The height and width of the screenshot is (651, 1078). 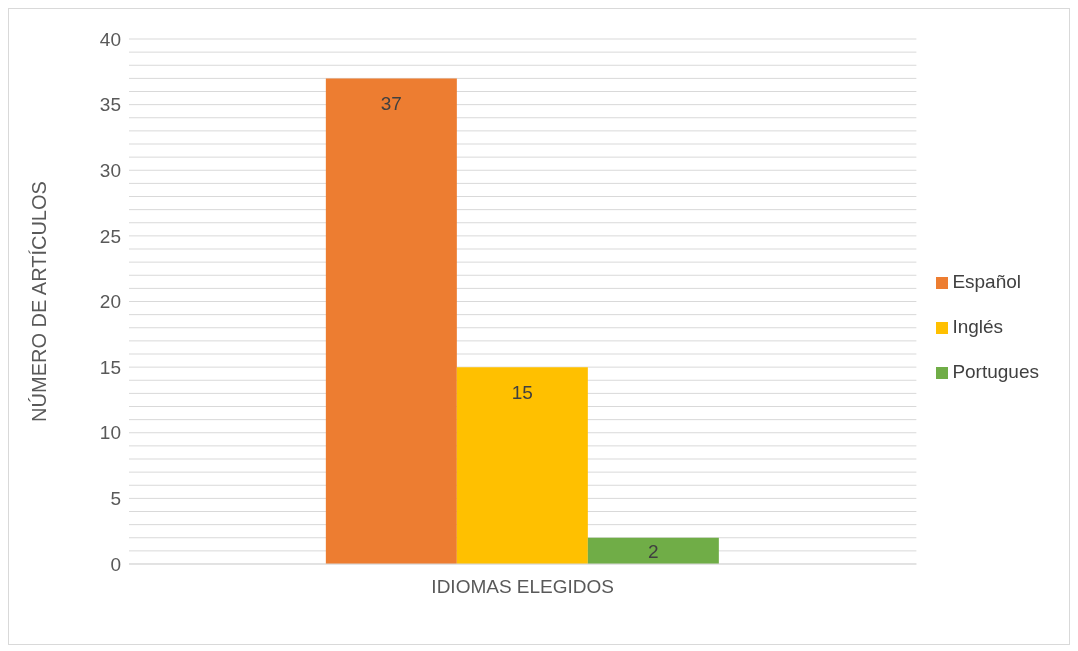 I want to click on data-label: 15, so click(x=522, y=392).